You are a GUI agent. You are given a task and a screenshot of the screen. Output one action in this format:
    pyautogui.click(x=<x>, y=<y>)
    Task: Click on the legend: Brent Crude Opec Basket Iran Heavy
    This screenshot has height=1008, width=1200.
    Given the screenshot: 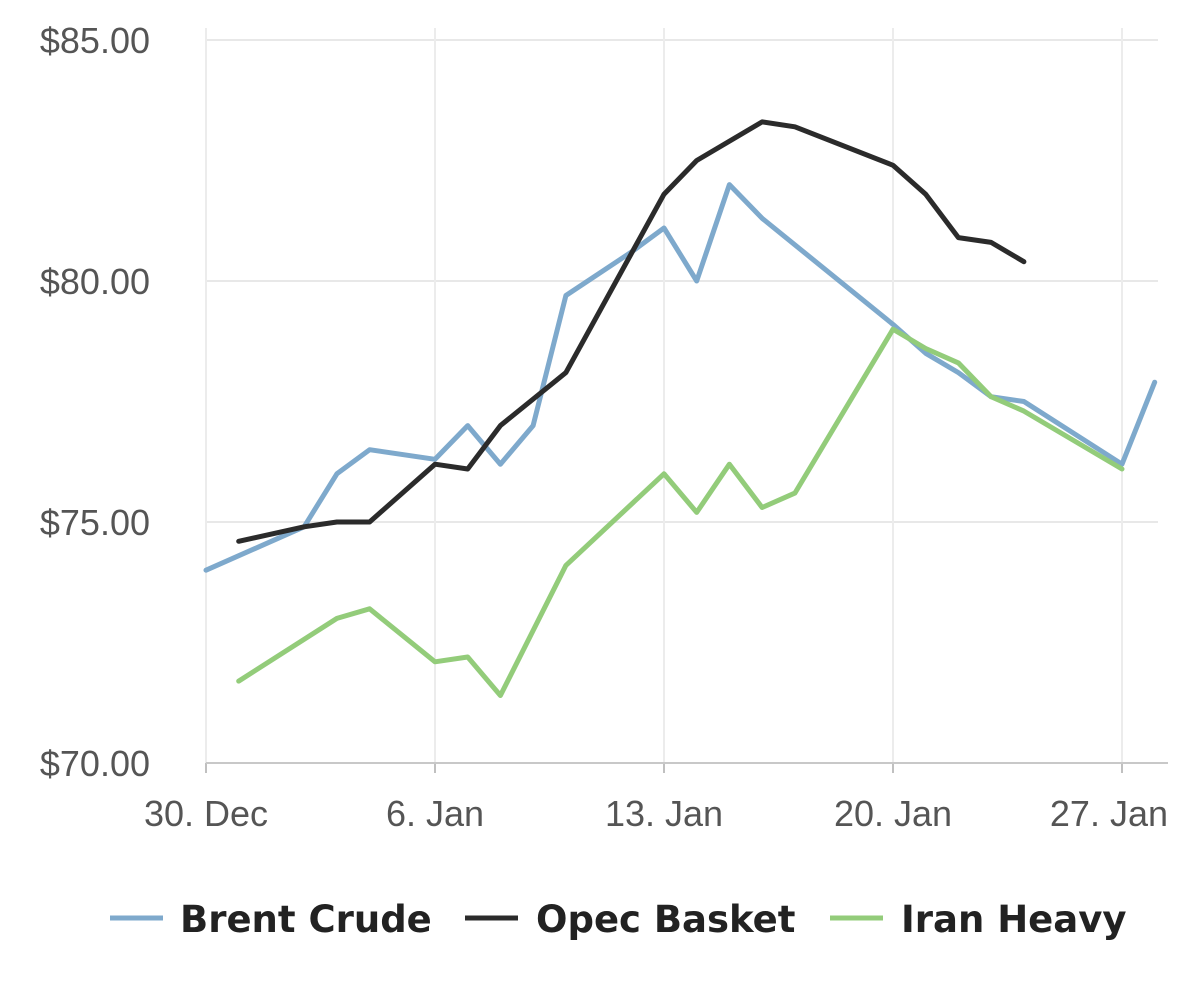 What is the action you would take?
    pyautogui.click(x=618, y=919)
    